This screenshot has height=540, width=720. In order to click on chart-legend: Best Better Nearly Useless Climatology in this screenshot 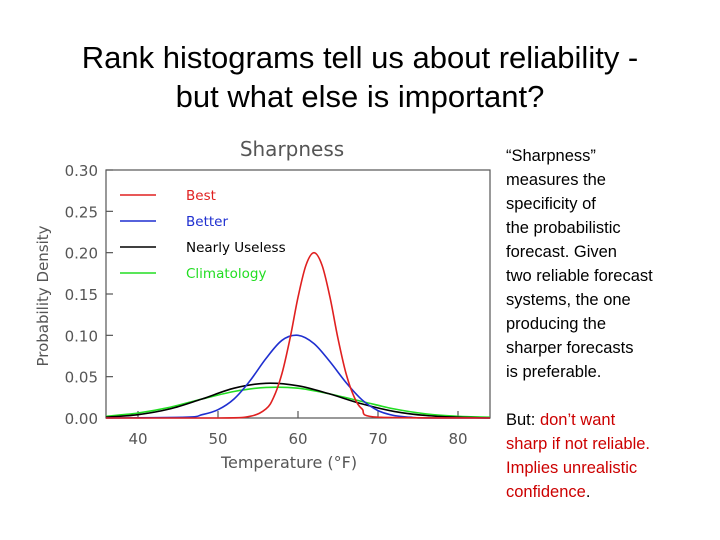, I will do `click(203, 235)`.